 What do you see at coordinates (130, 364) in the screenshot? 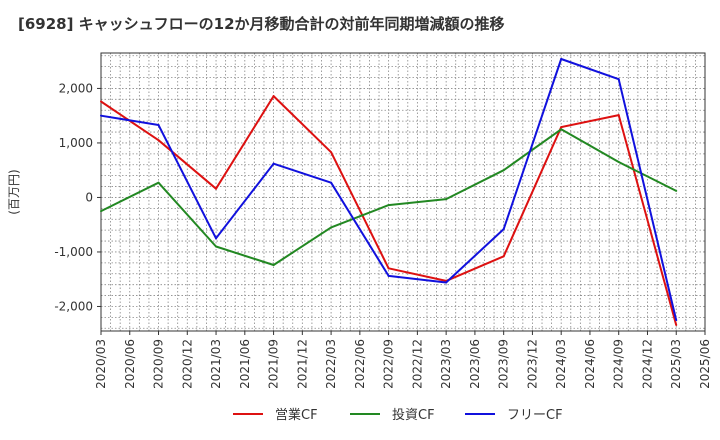
I see `x-tick-label: 2020/06` at bounding box center [130, 364].